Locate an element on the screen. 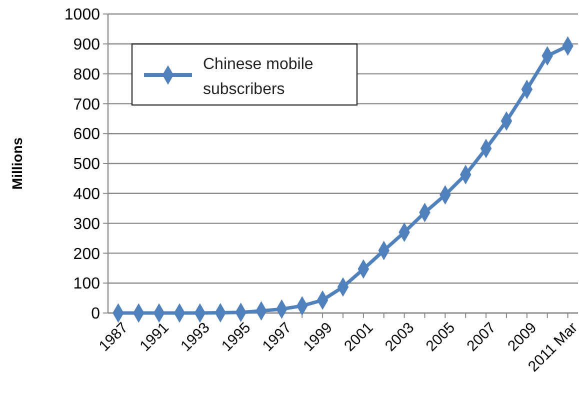  y-tick-label: 500 is located at coordinates (86, 165).